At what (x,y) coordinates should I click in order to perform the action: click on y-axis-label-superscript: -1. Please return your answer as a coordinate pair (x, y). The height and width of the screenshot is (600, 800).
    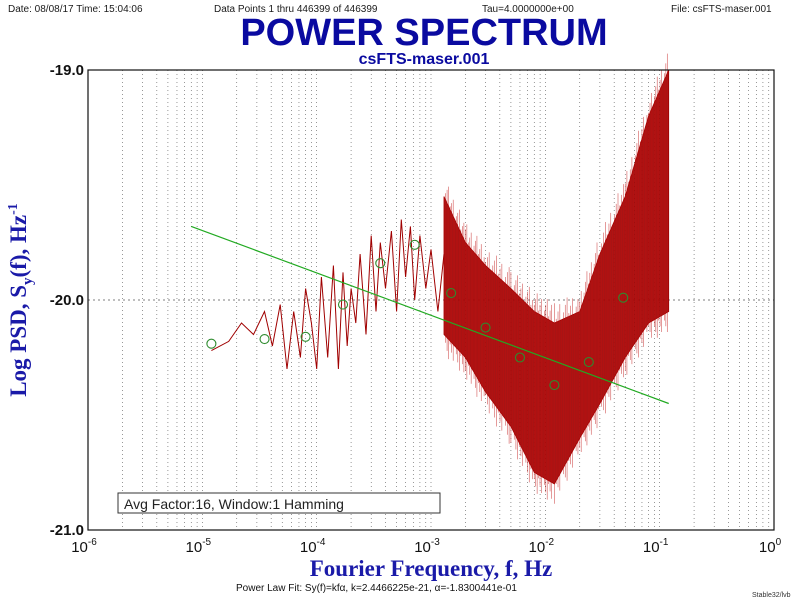
    Looking at the image, I should click on (13, 209).